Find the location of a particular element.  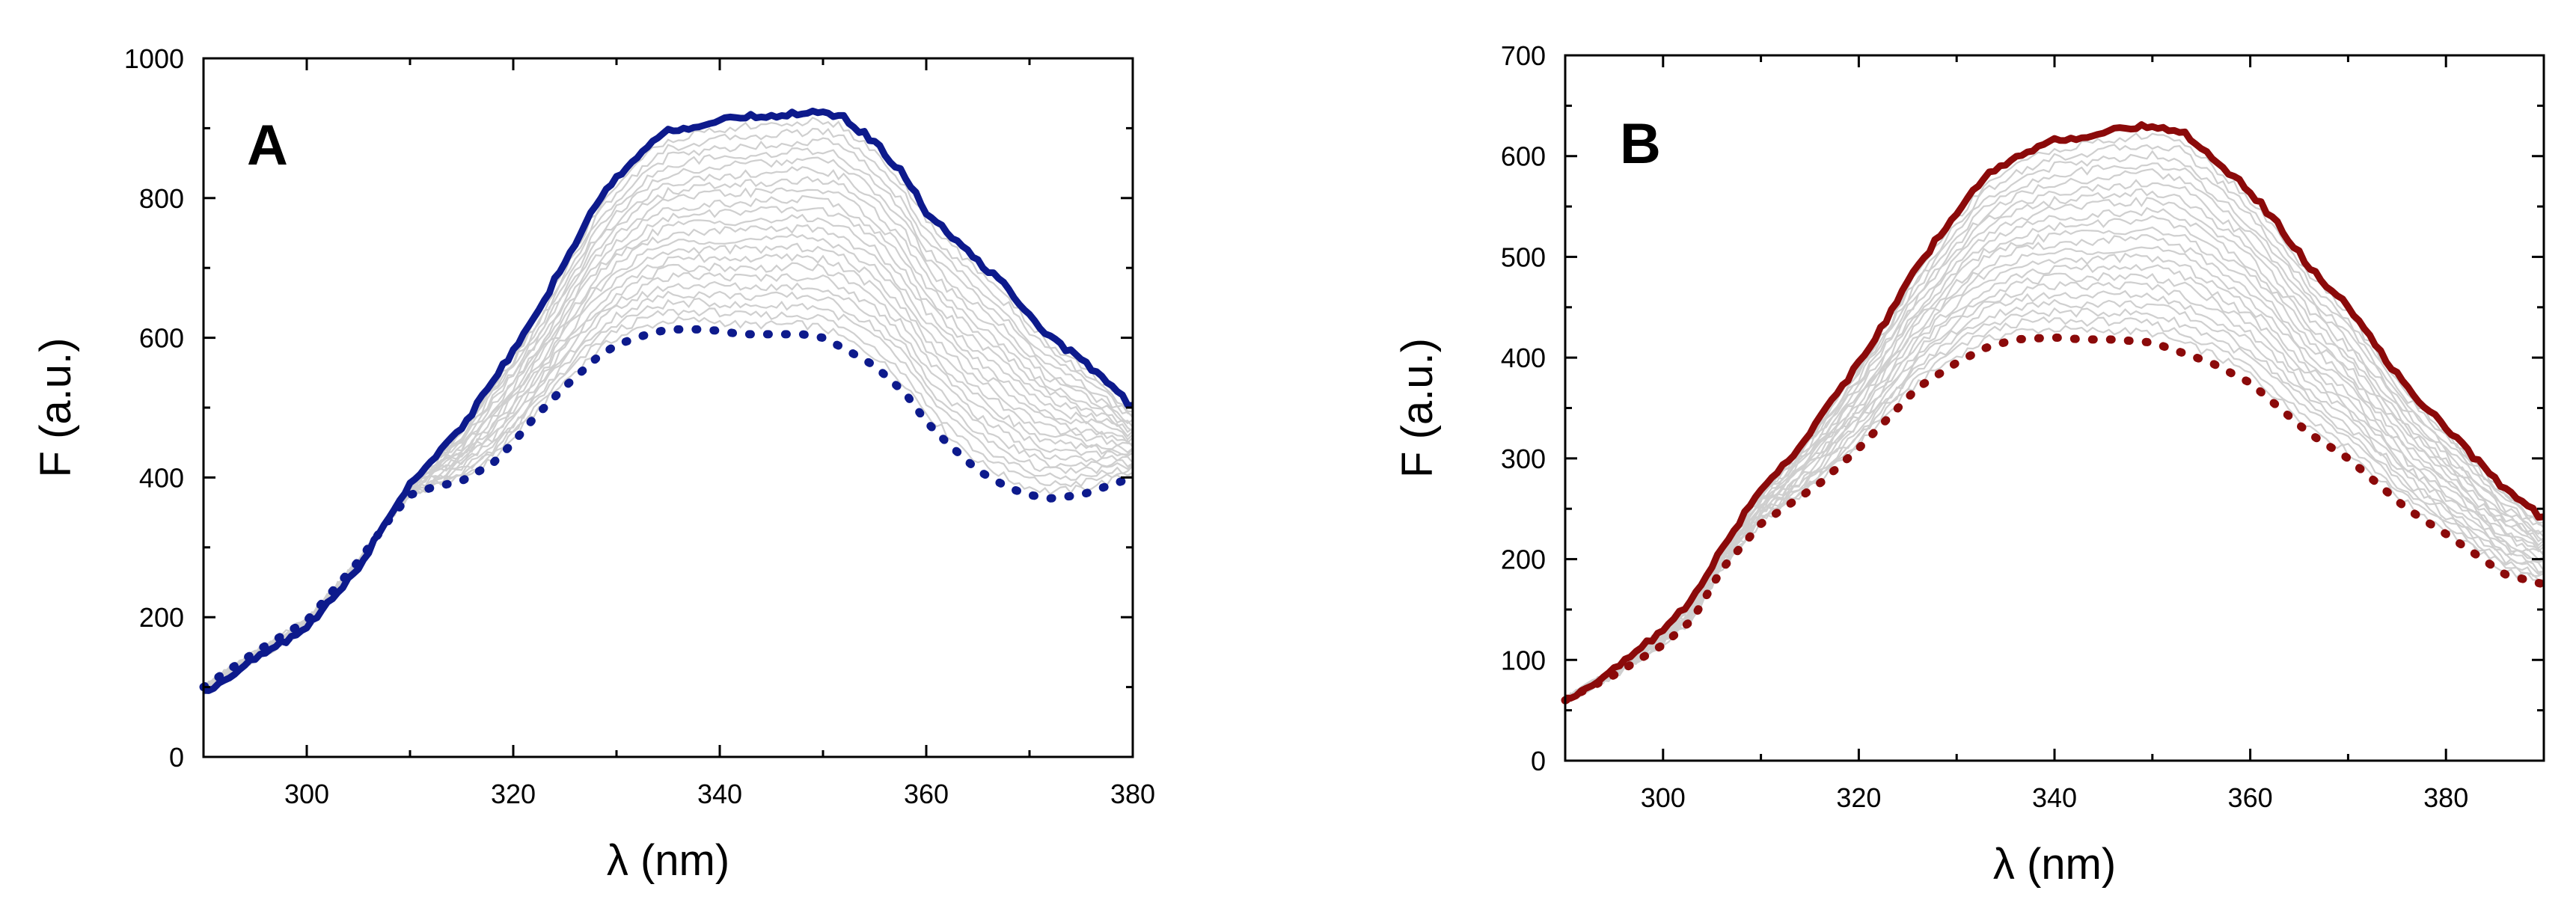

panel-b-y-tick-label: 200 is located at coordinates (1523, 560).